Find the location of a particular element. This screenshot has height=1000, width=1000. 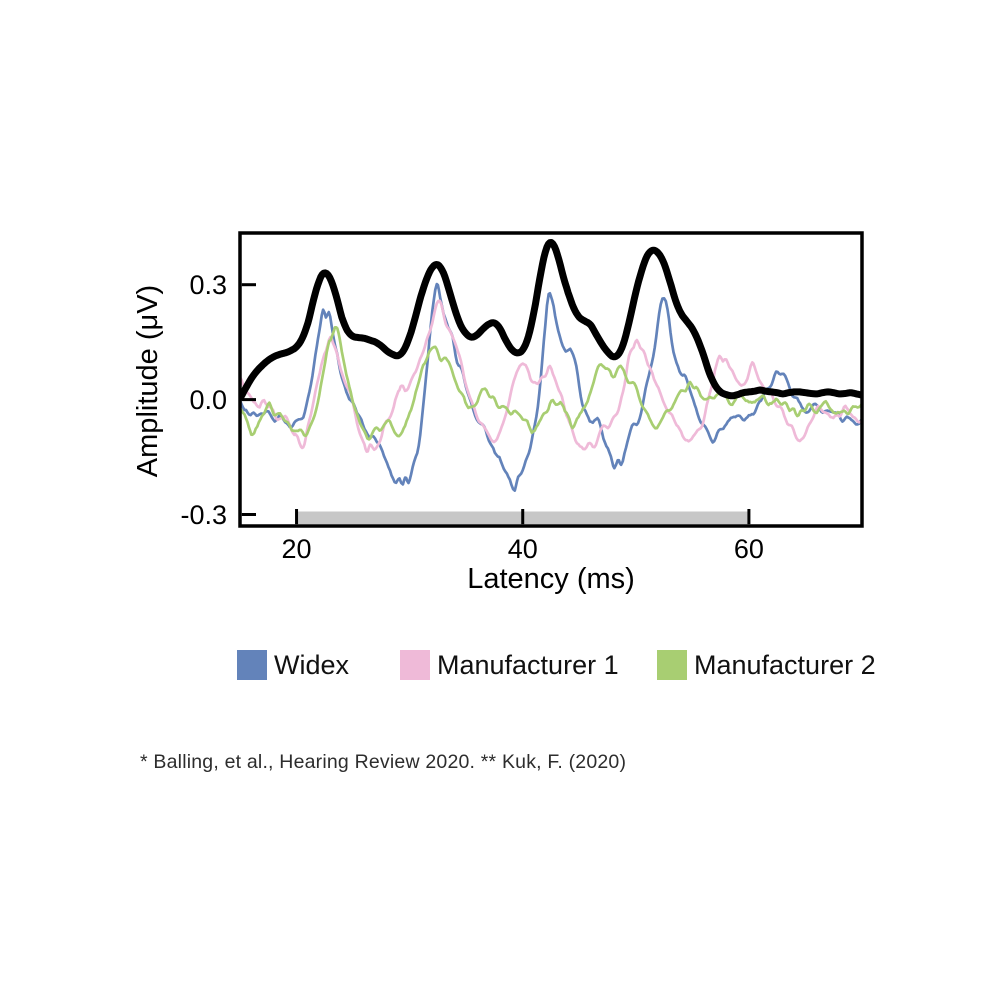

series-line-widex is located at coordinates (551, 387).